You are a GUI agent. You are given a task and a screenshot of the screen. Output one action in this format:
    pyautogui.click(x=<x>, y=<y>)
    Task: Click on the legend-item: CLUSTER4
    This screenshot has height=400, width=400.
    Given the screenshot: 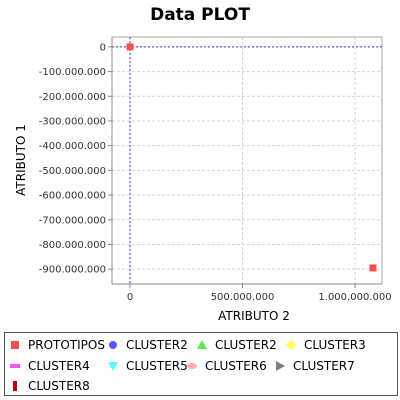 What is the action you would take?
    pyautogui.click(x=49, y=366)
    